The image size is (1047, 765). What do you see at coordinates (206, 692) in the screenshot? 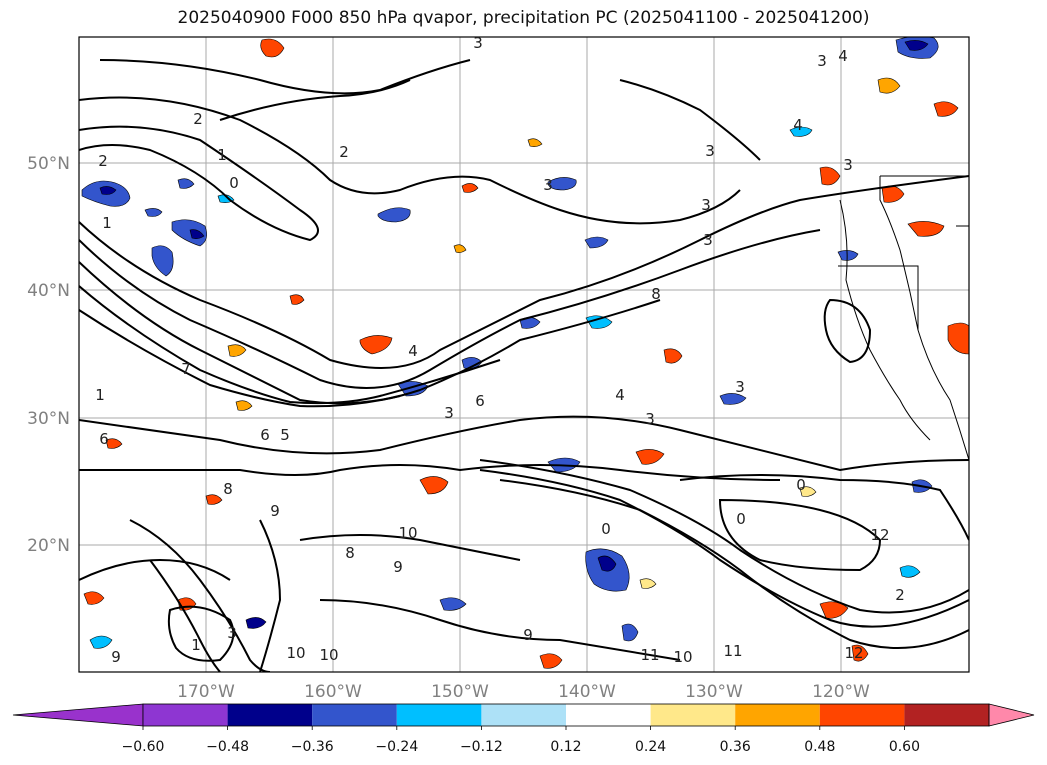
I see `lon-tick-label: 170°W` at bounding box center [206, 692].